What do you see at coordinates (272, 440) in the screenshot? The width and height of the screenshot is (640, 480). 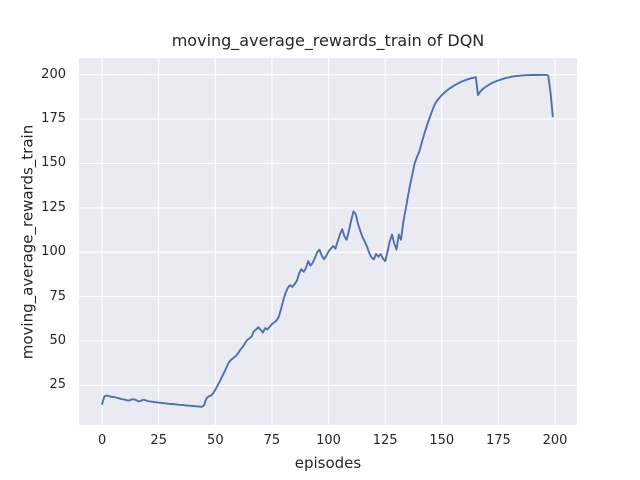 I see `x-tick-label: 75` at bounding box center [272, 440].